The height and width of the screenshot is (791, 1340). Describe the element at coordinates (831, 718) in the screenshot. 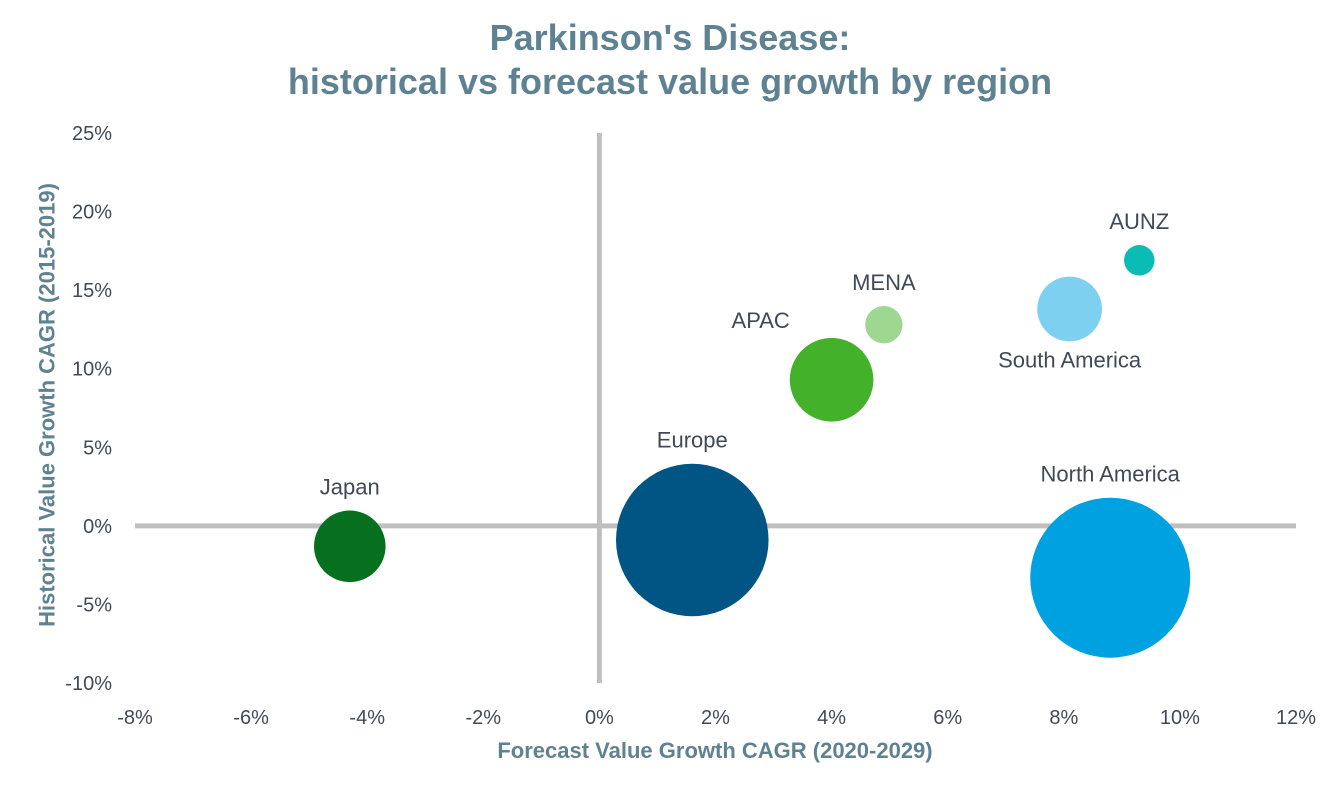

I see `x-tick-label: 4%` at that location.